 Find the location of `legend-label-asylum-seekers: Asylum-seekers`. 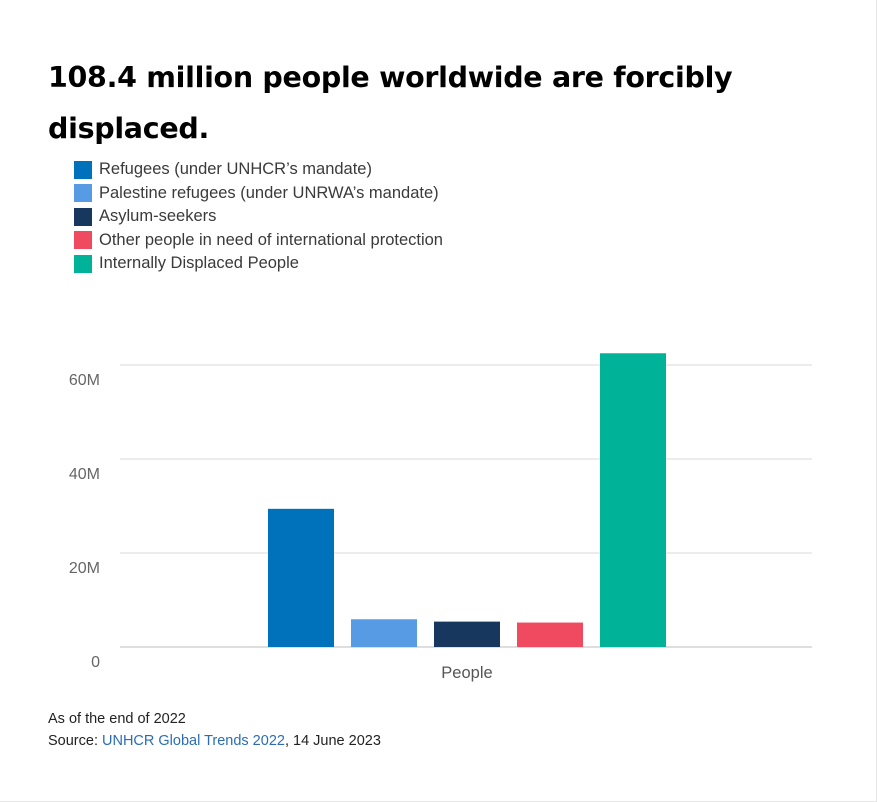

legend-label-asylum-seekers: Asylum-seekers is located at coordinates (158, 216).